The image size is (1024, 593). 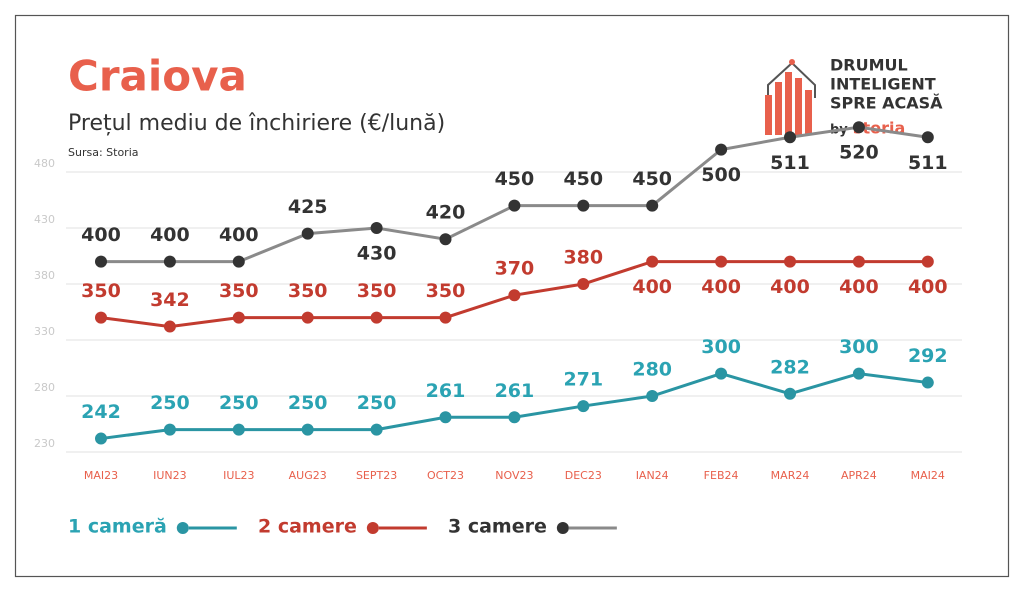 I want to click on y-tick-label: 280, so click(x=44, y=387).